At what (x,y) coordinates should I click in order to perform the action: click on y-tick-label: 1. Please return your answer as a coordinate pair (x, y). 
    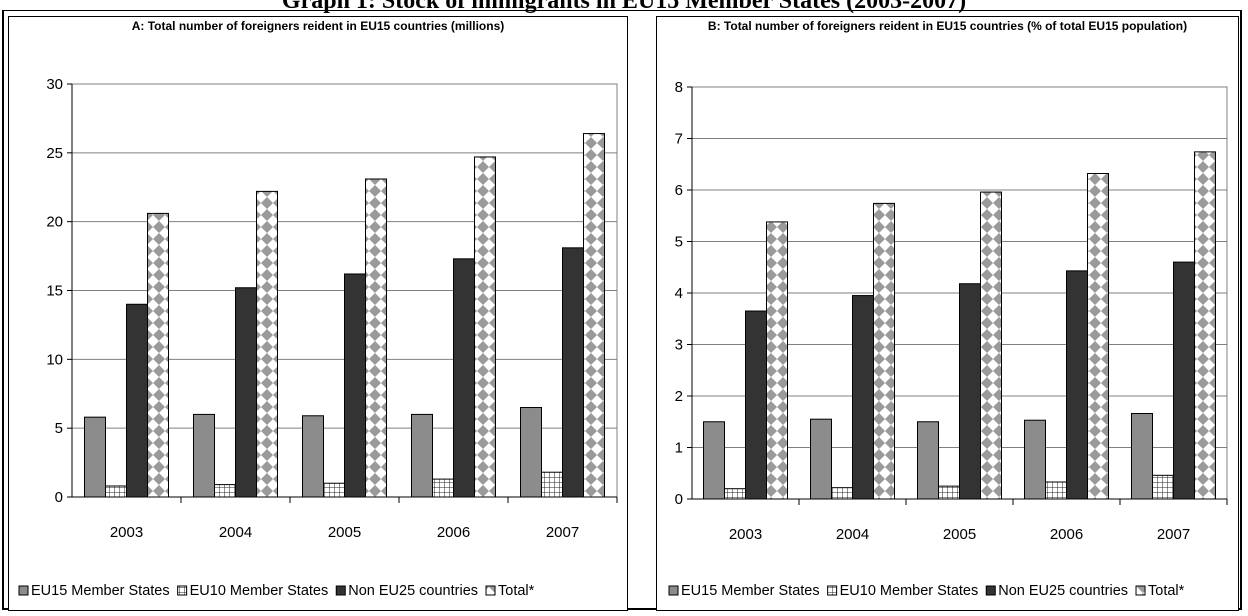
    Looking at the image, I should click on (679, 448).